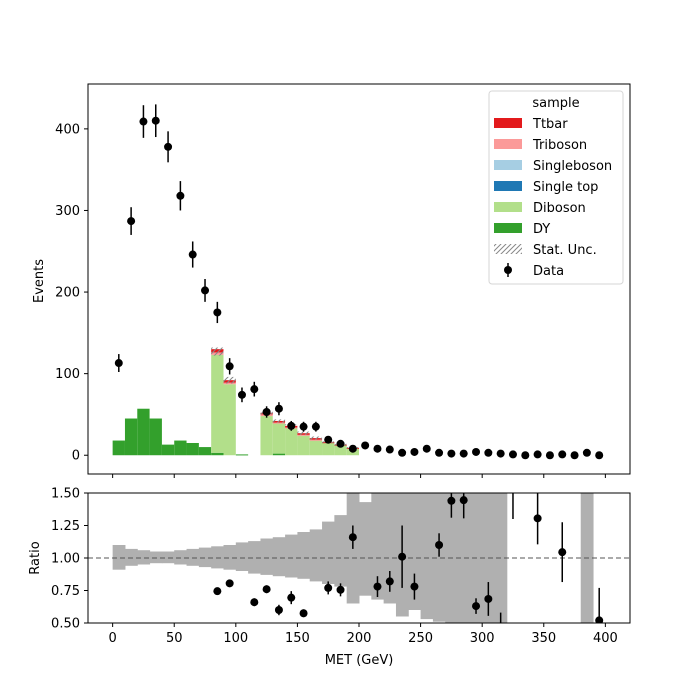  I want to click on legend-label-diboson: Diboson, so click(559, 208).